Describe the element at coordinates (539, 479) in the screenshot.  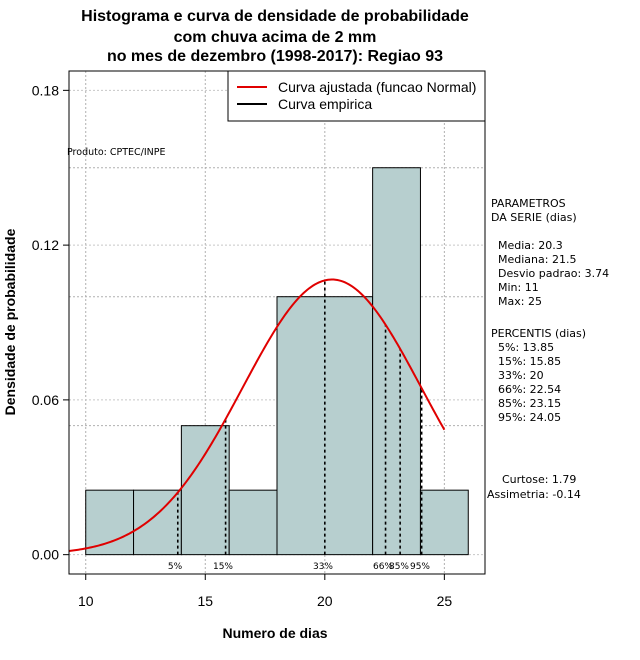
I see `curtose: Curtose: 1.79` at that location.